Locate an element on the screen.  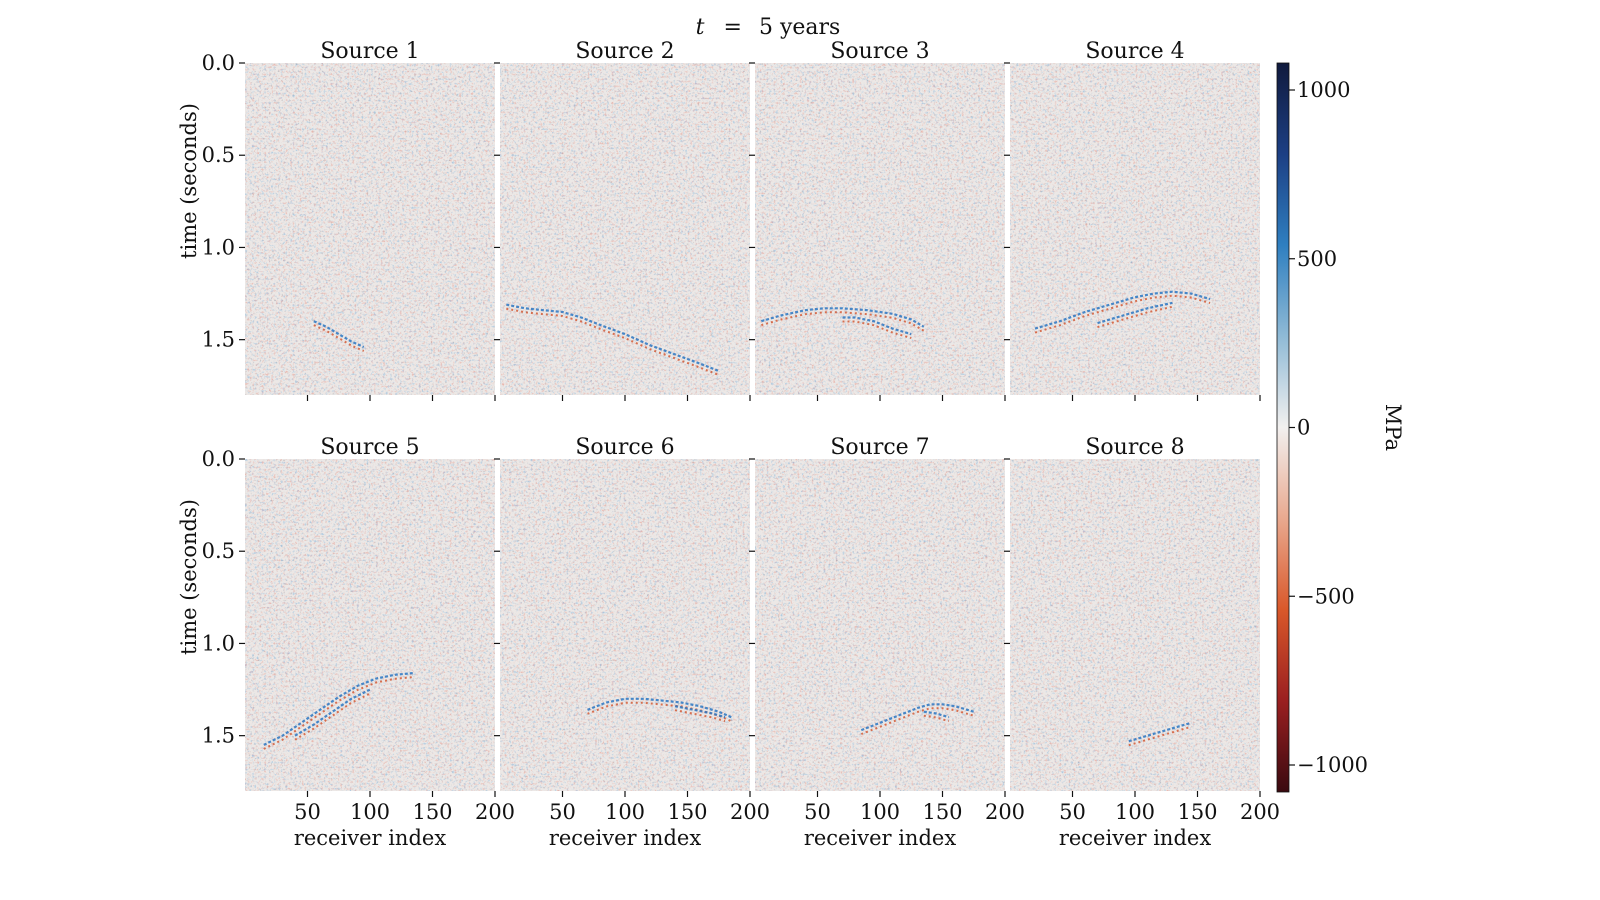
colorbar-tick-label: 1000 is located at coordinates (1323, 90).